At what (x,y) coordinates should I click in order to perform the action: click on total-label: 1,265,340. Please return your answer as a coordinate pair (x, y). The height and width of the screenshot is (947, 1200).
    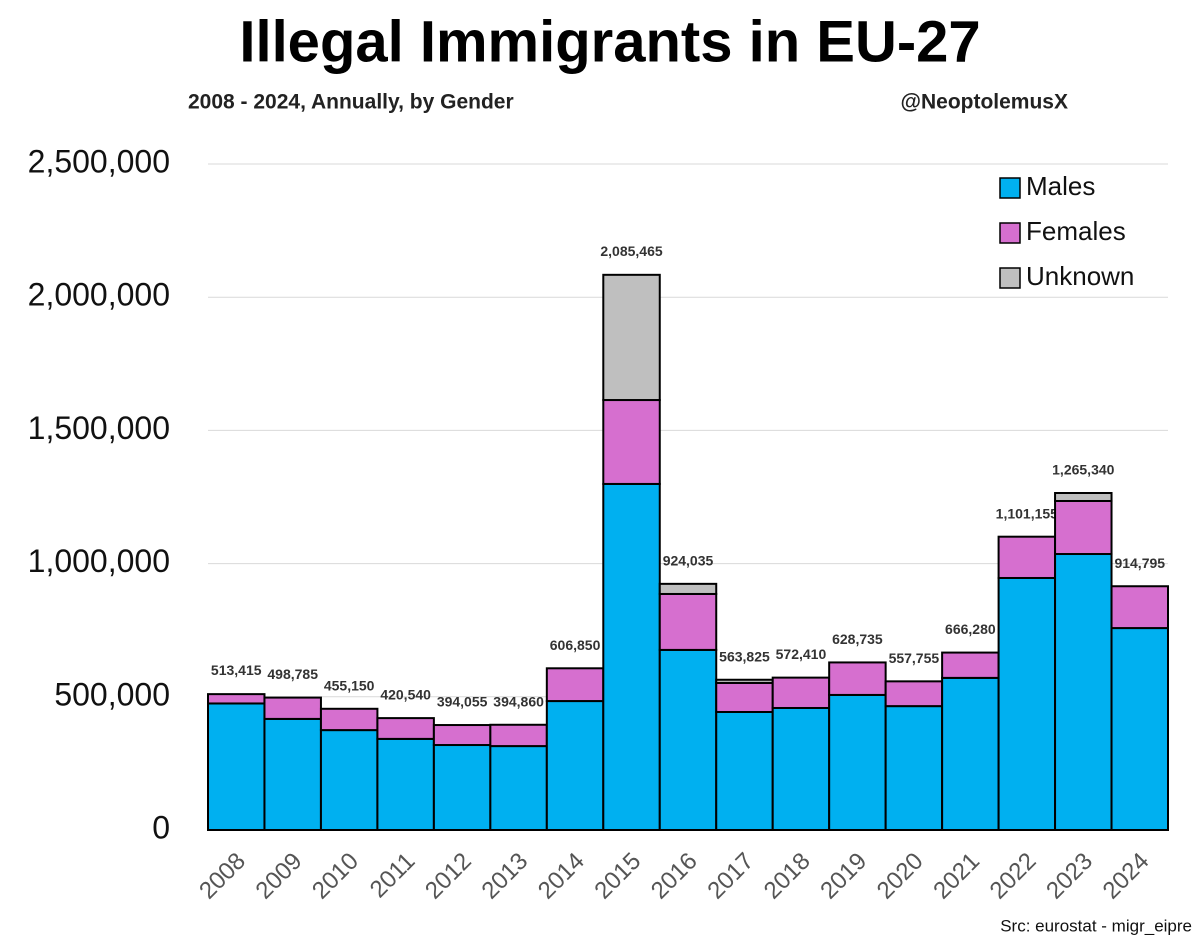
    Looking at the image, I should click on (1083, 470).